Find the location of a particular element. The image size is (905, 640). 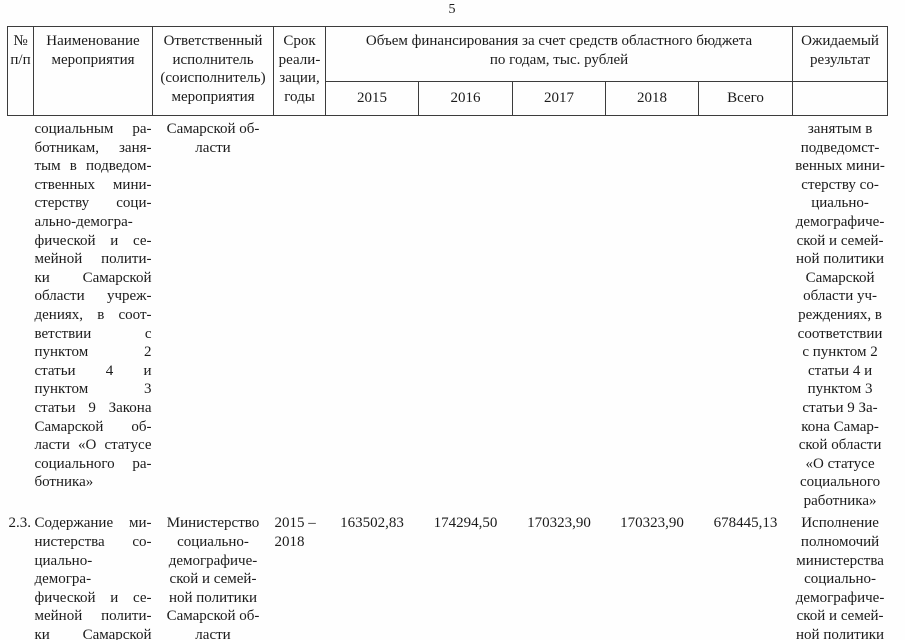

funding-total-cell is located at coordinates (746, 313).